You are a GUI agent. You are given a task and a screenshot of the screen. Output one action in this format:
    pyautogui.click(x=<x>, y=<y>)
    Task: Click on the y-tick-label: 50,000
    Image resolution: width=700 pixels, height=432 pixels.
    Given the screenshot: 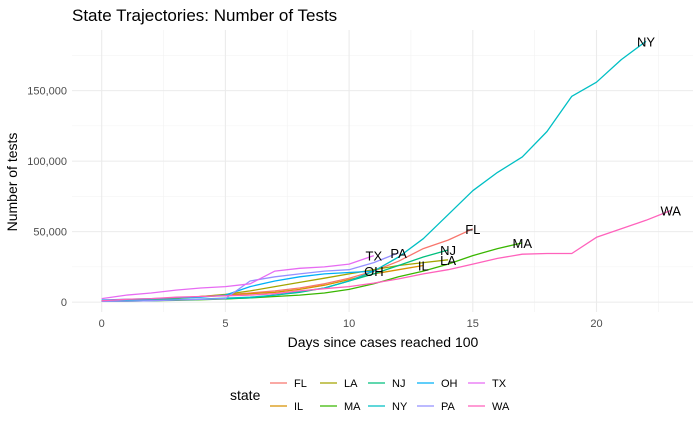 What is the action you would take?
    pyautogui.click(x=50, y=233)
    